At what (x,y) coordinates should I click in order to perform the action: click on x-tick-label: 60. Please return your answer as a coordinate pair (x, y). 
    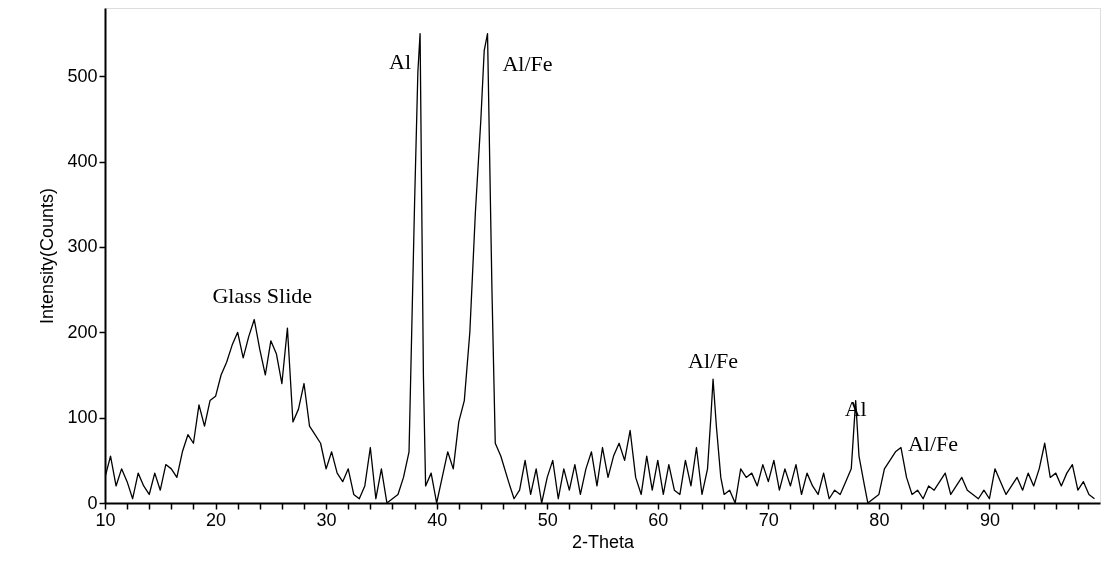
    Looking at the image, I should click on (658, 519).